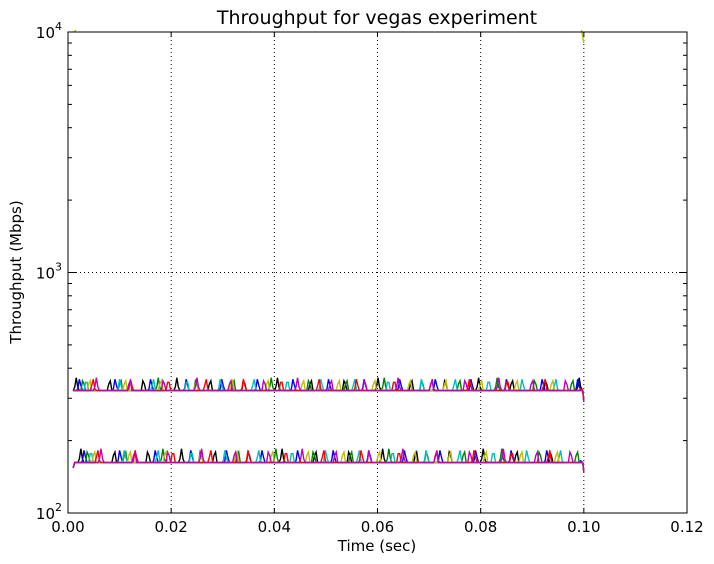 This screenshot has width=714, height=564. I want to click on y-tick-labels: 10² 10³ 10⁴, so click(49, 271).